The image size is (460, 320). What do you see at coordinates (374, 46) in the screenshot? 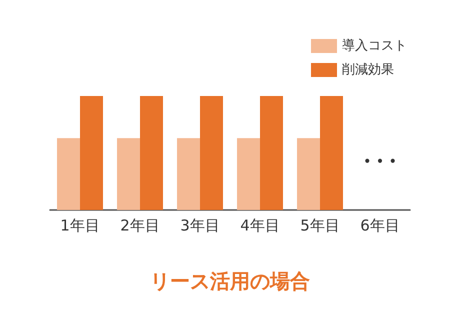
I see `legend-label: 導入コスト` at bounding box center [374, 46].